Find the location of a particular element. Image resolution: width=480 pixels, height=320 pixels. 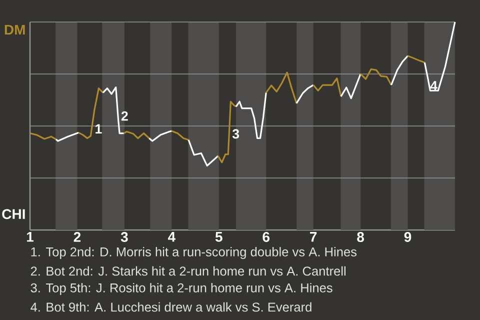

text: 4. Bot 9th: A. Lucchesi drew a walk vs S. Everard is located at coordinates (171, 307).